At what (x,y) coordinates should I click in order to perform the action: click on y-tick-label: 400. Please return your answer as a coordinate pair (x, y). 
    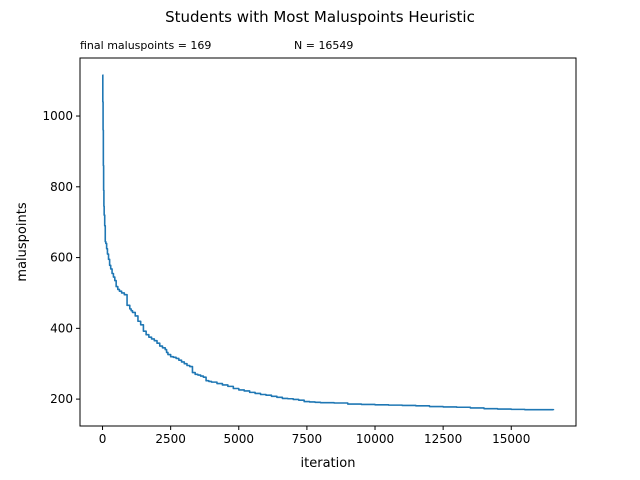
    Looking at the image, I should click on (61, 328).